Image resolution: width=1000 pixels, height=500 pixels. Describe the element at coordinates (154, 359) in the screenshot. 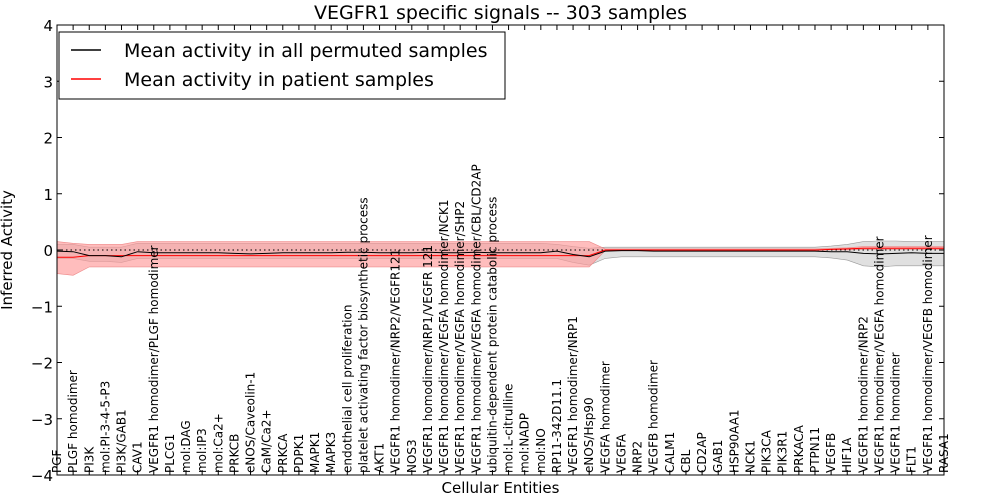

I see `x-tick-label: VEGFR1 homodimer/PLGF homodimer` at that location.